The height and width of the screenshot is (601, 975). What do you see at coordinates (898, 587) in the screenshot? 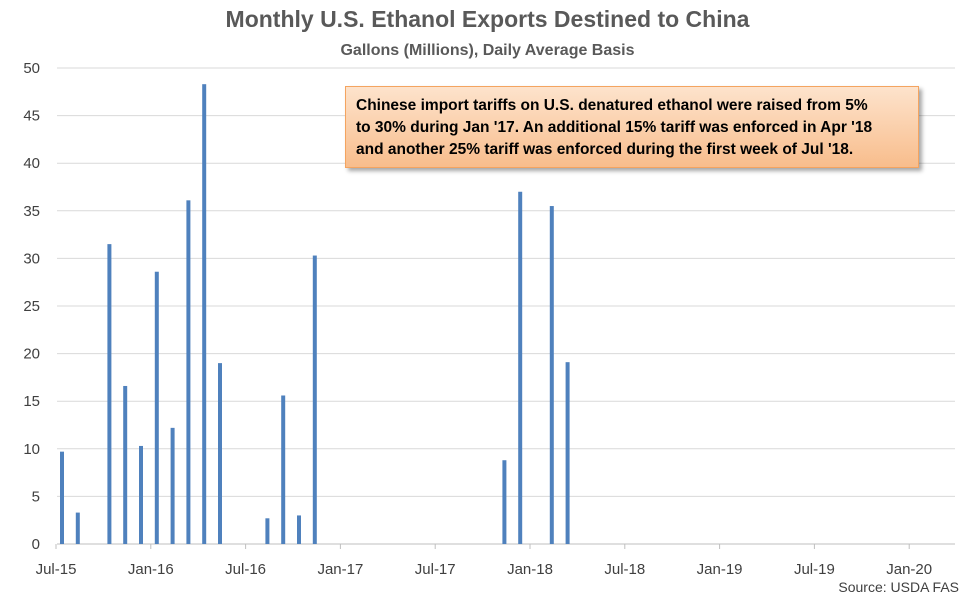
I see `source-note: Source: USDA FAS` at bounding box center [898, 587].